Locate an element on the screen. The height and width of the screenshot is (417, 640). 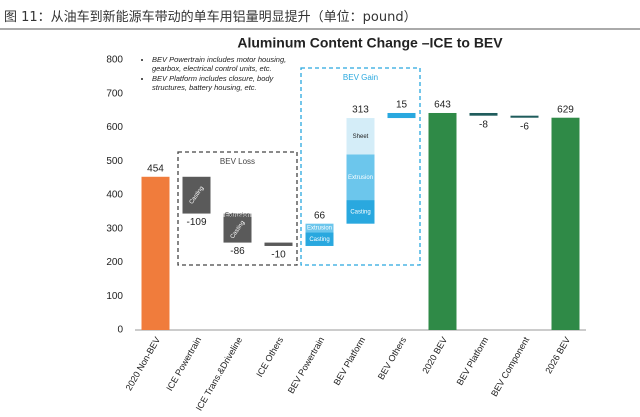
x-tick-label: BEV Powertrain is located at coordinates (306, 365).